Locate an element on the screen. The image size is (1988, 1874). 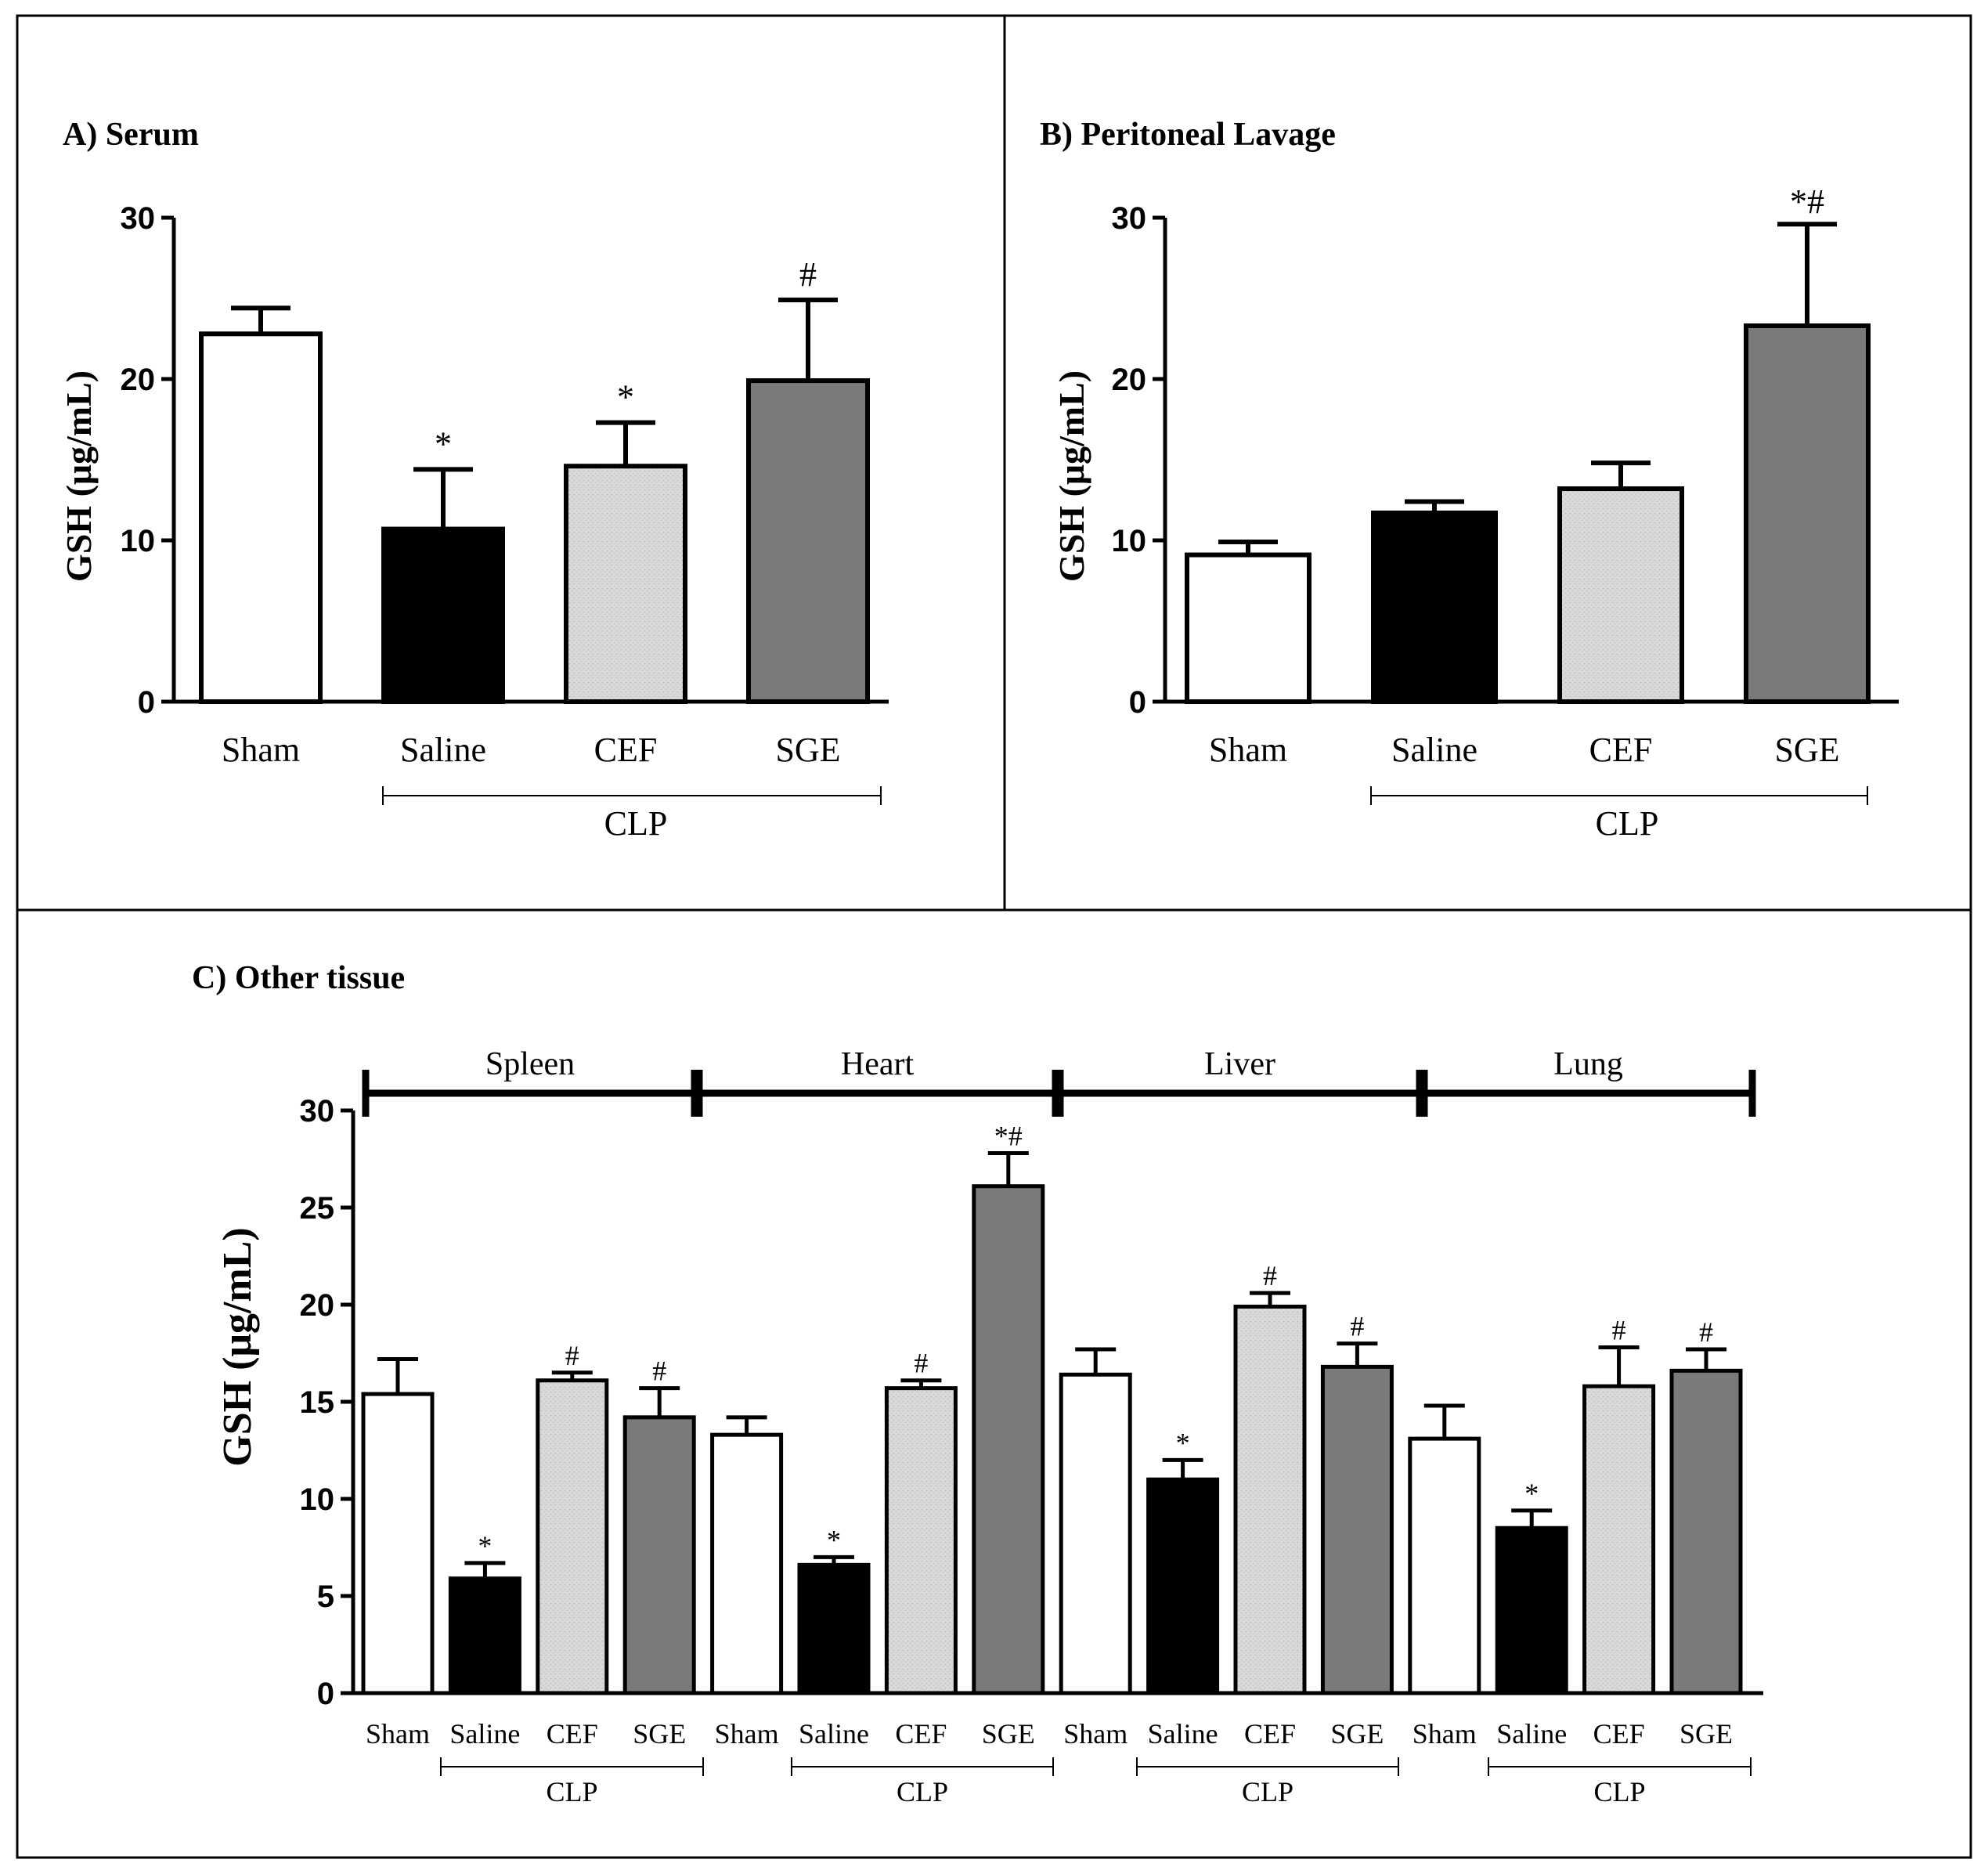
tissue-label: Spleen is located at coordinates (530, 1064).